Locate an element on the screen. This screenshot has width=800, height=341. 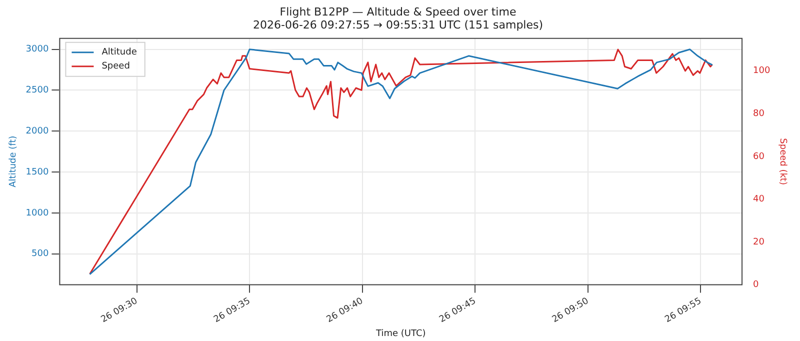
y-tick-label: 3000 is located at coordinates (37, 49).